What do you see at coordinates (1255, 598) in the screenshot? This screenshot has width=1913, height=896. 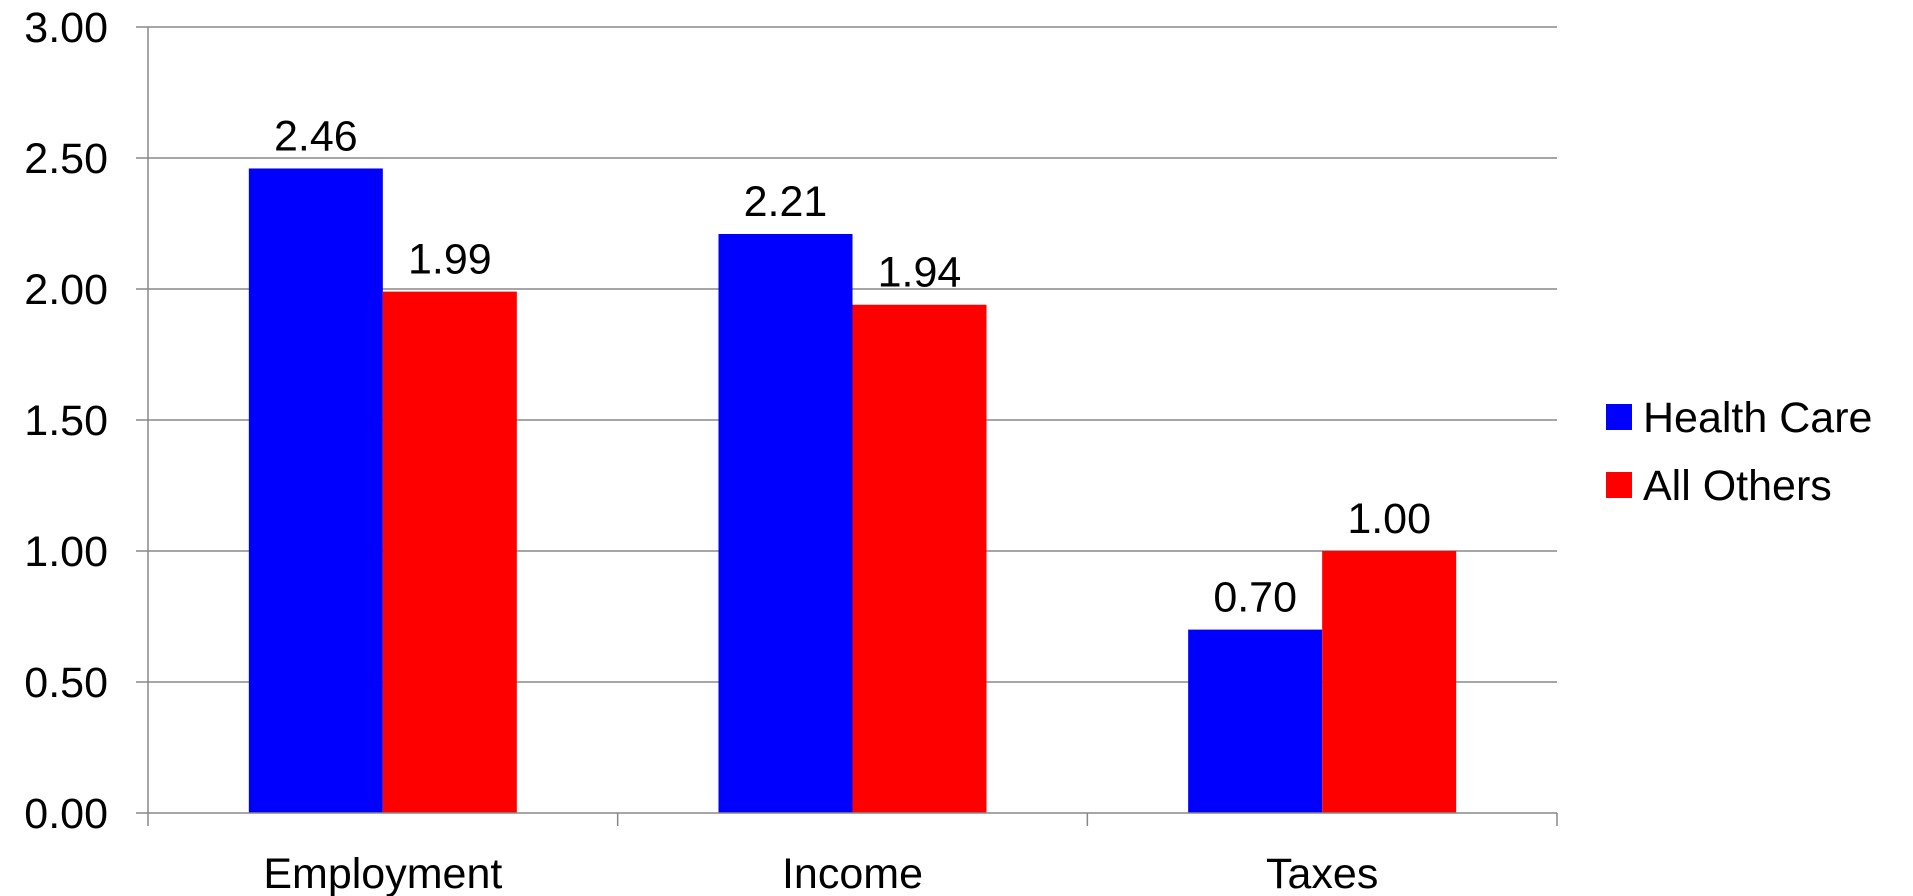 I see `data-label: 0.70` at bounding box center [1255, 598].